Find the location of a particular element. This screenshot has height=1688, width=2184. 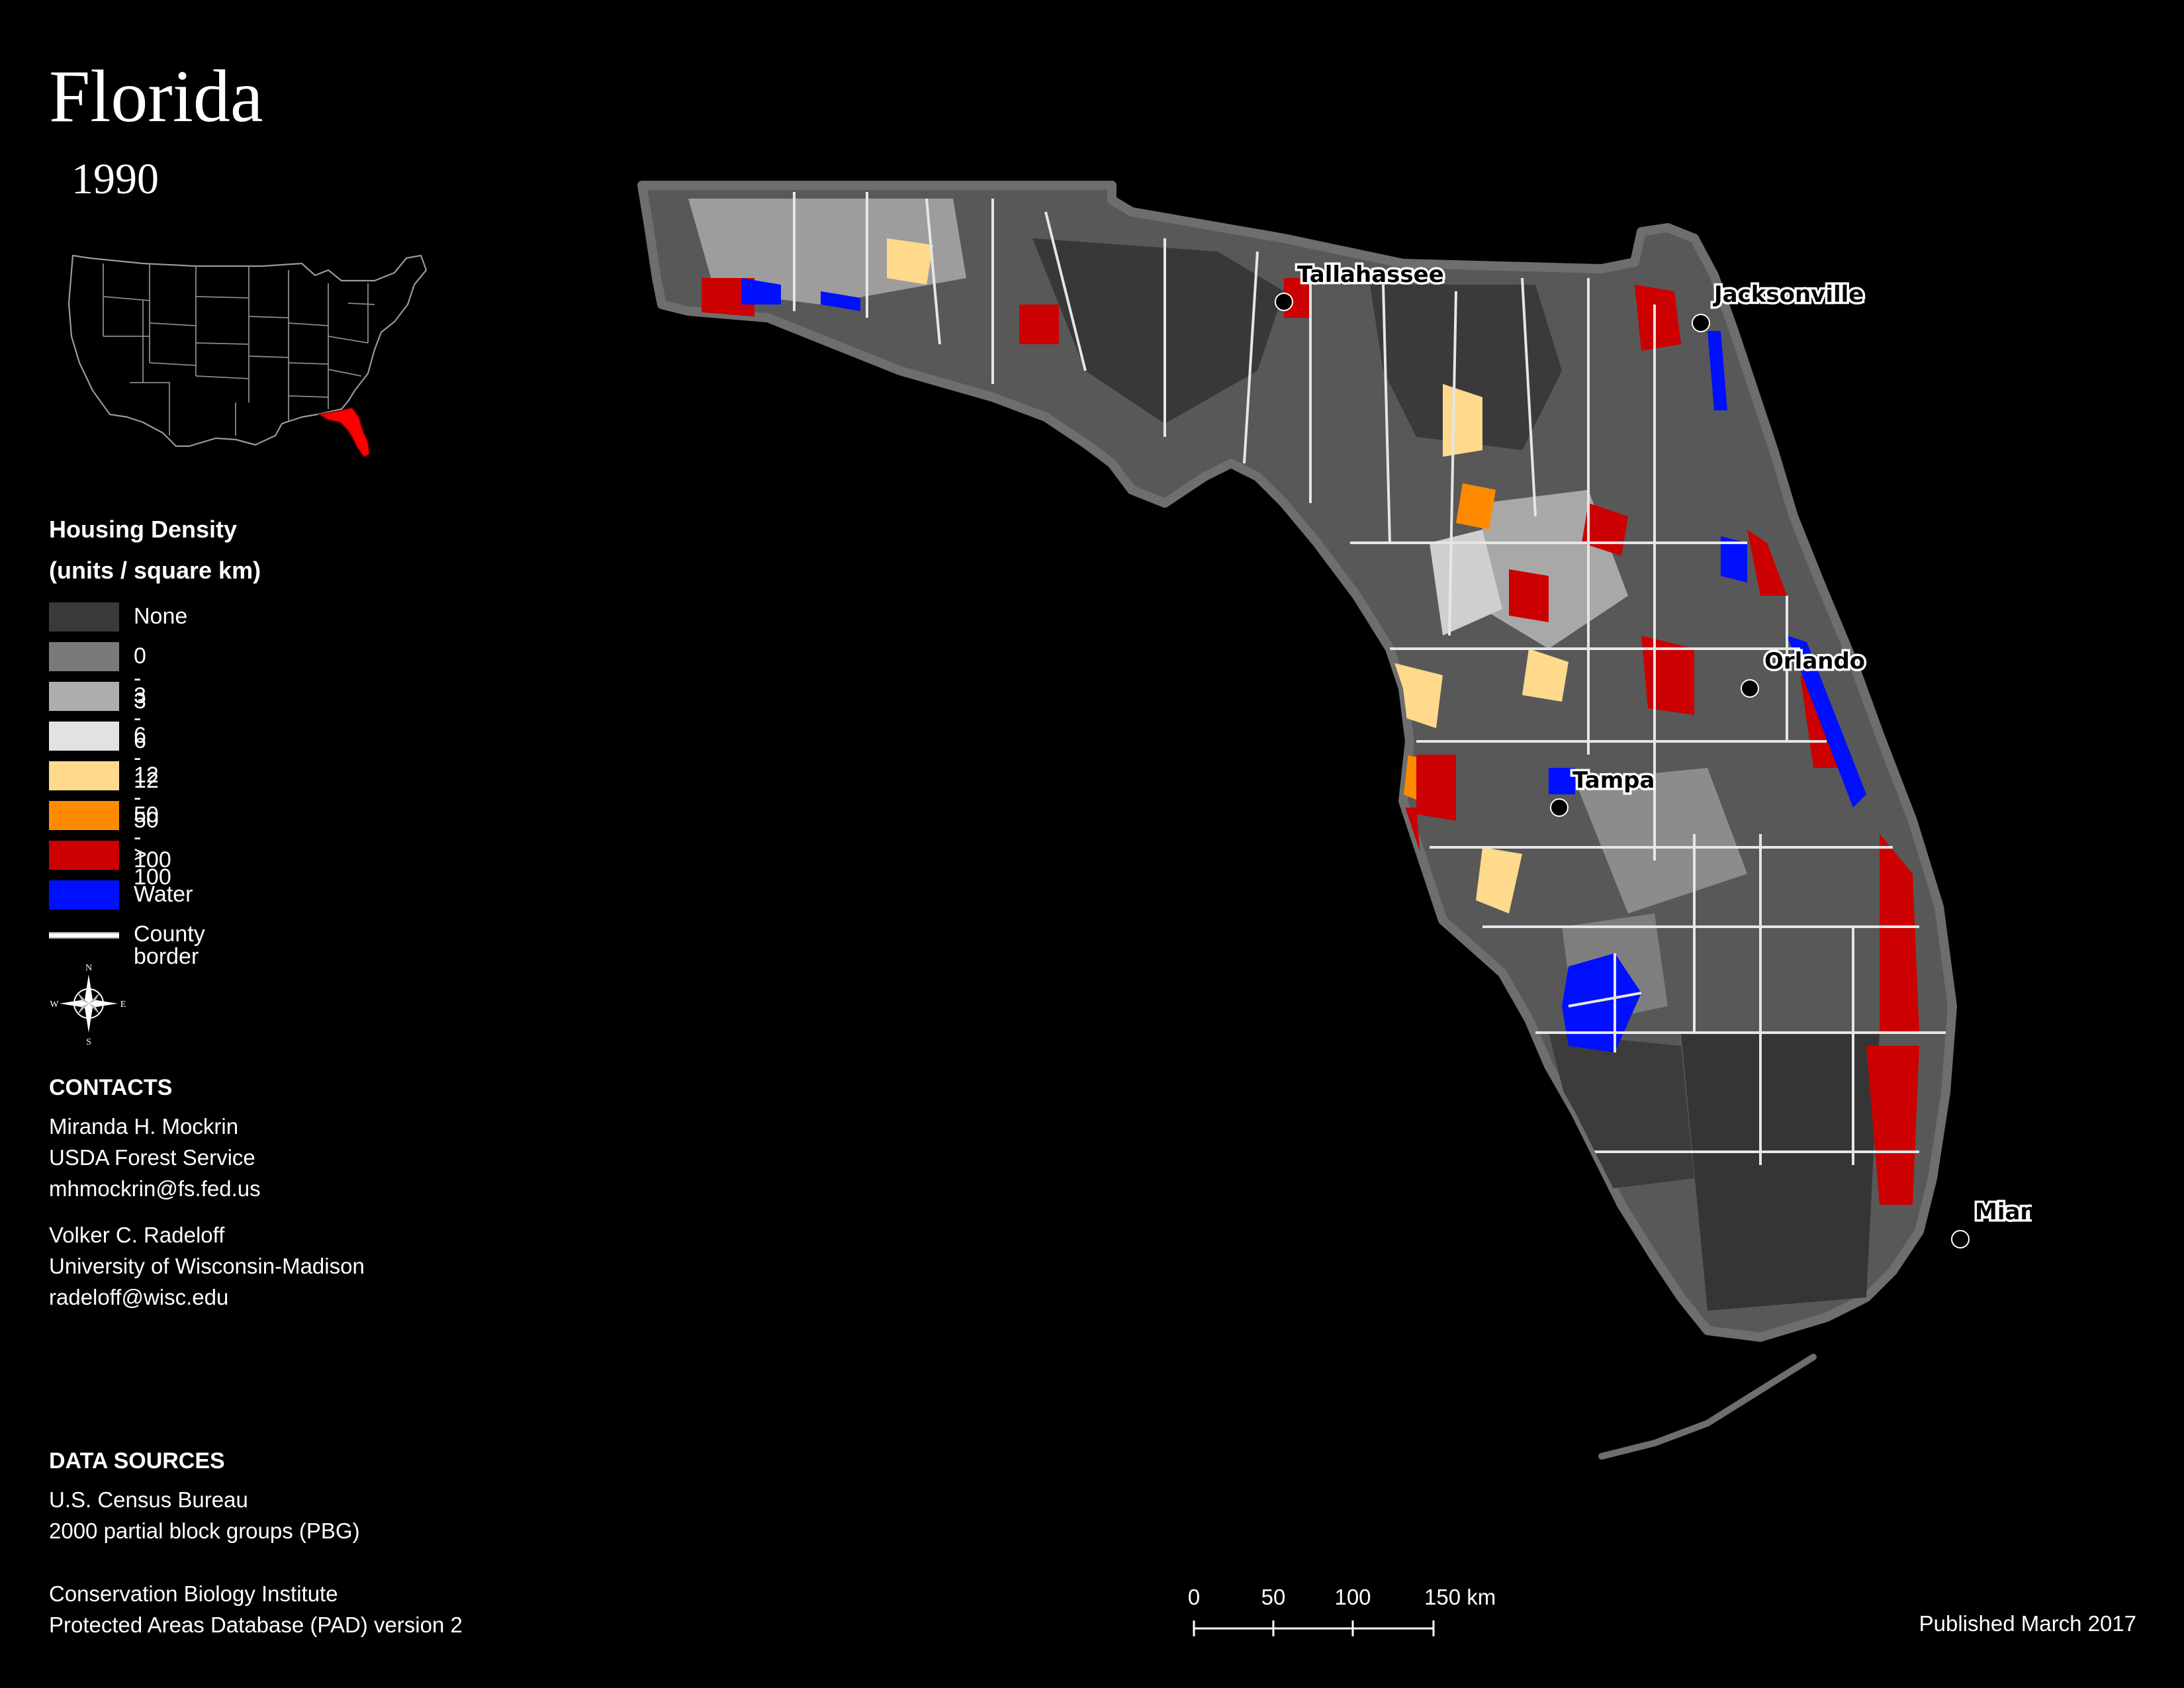

scale-tick-label: 100 is located at coordinates (1352, 1597).